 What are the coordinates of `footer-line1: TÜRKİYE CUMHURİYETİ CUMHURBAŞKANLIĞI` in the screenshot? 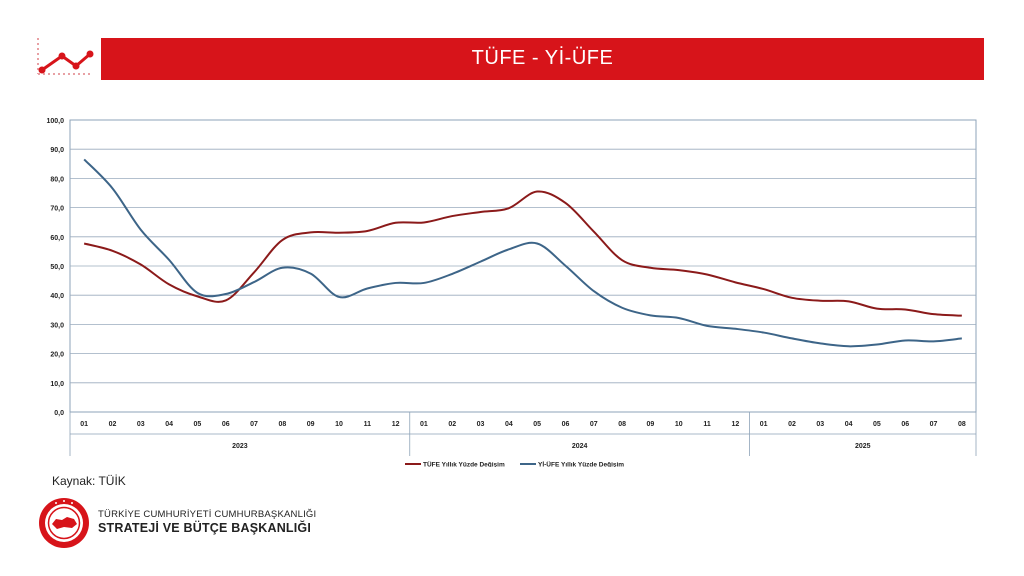 It's located at (207, 514).